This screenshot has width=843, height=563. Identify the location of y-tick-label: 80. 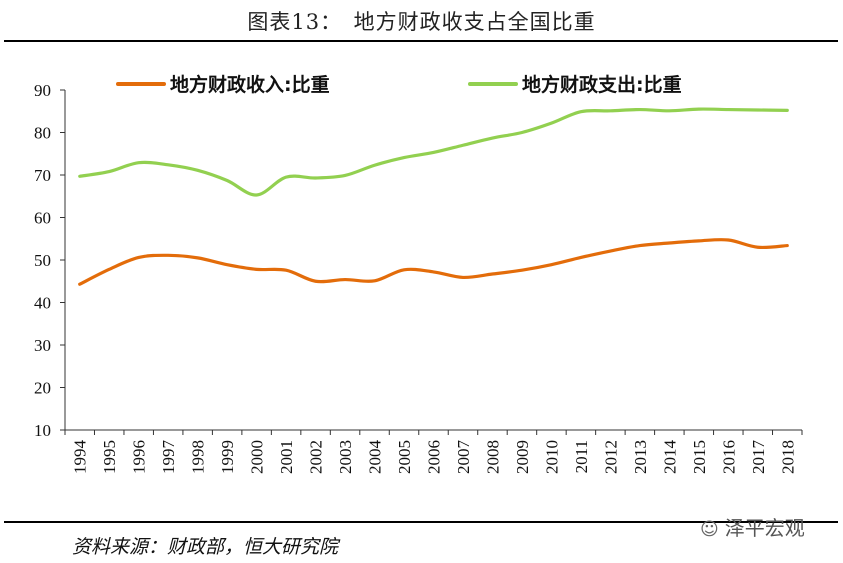
(42, 133).